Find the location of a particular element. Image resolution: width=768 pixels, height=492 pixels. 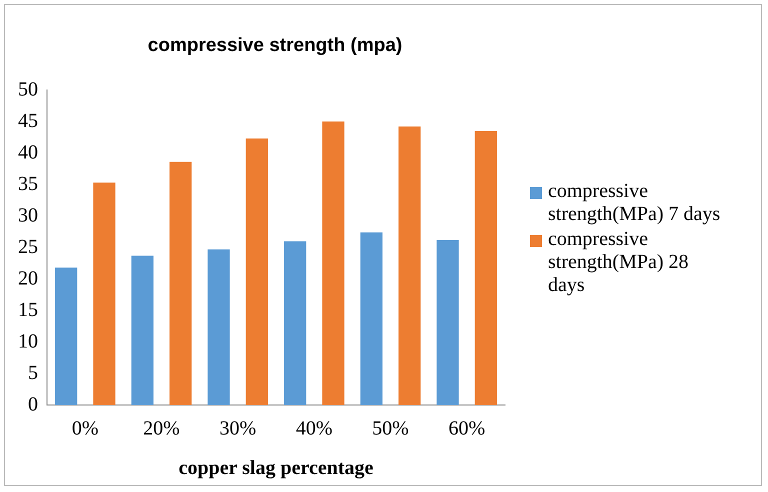

y-tick-label: 35 is located at coordinates (28, 183).